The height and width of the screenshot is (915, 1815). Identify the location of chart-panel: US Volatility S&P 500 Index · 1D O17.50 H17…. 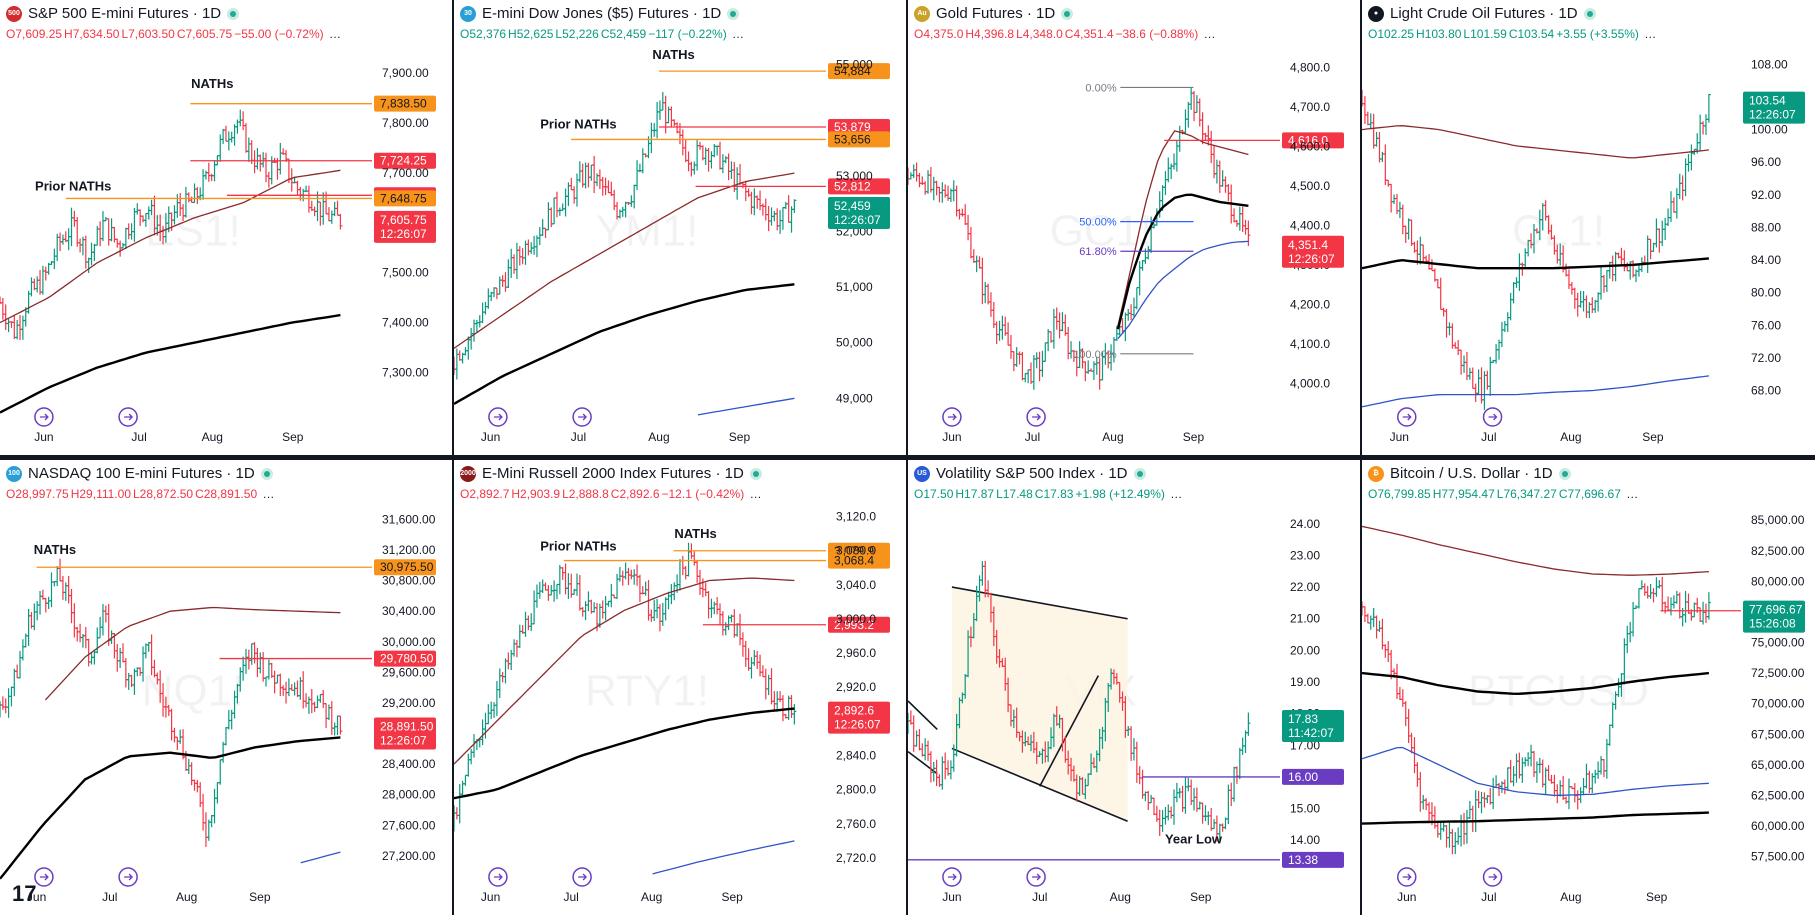
(1134, 687).